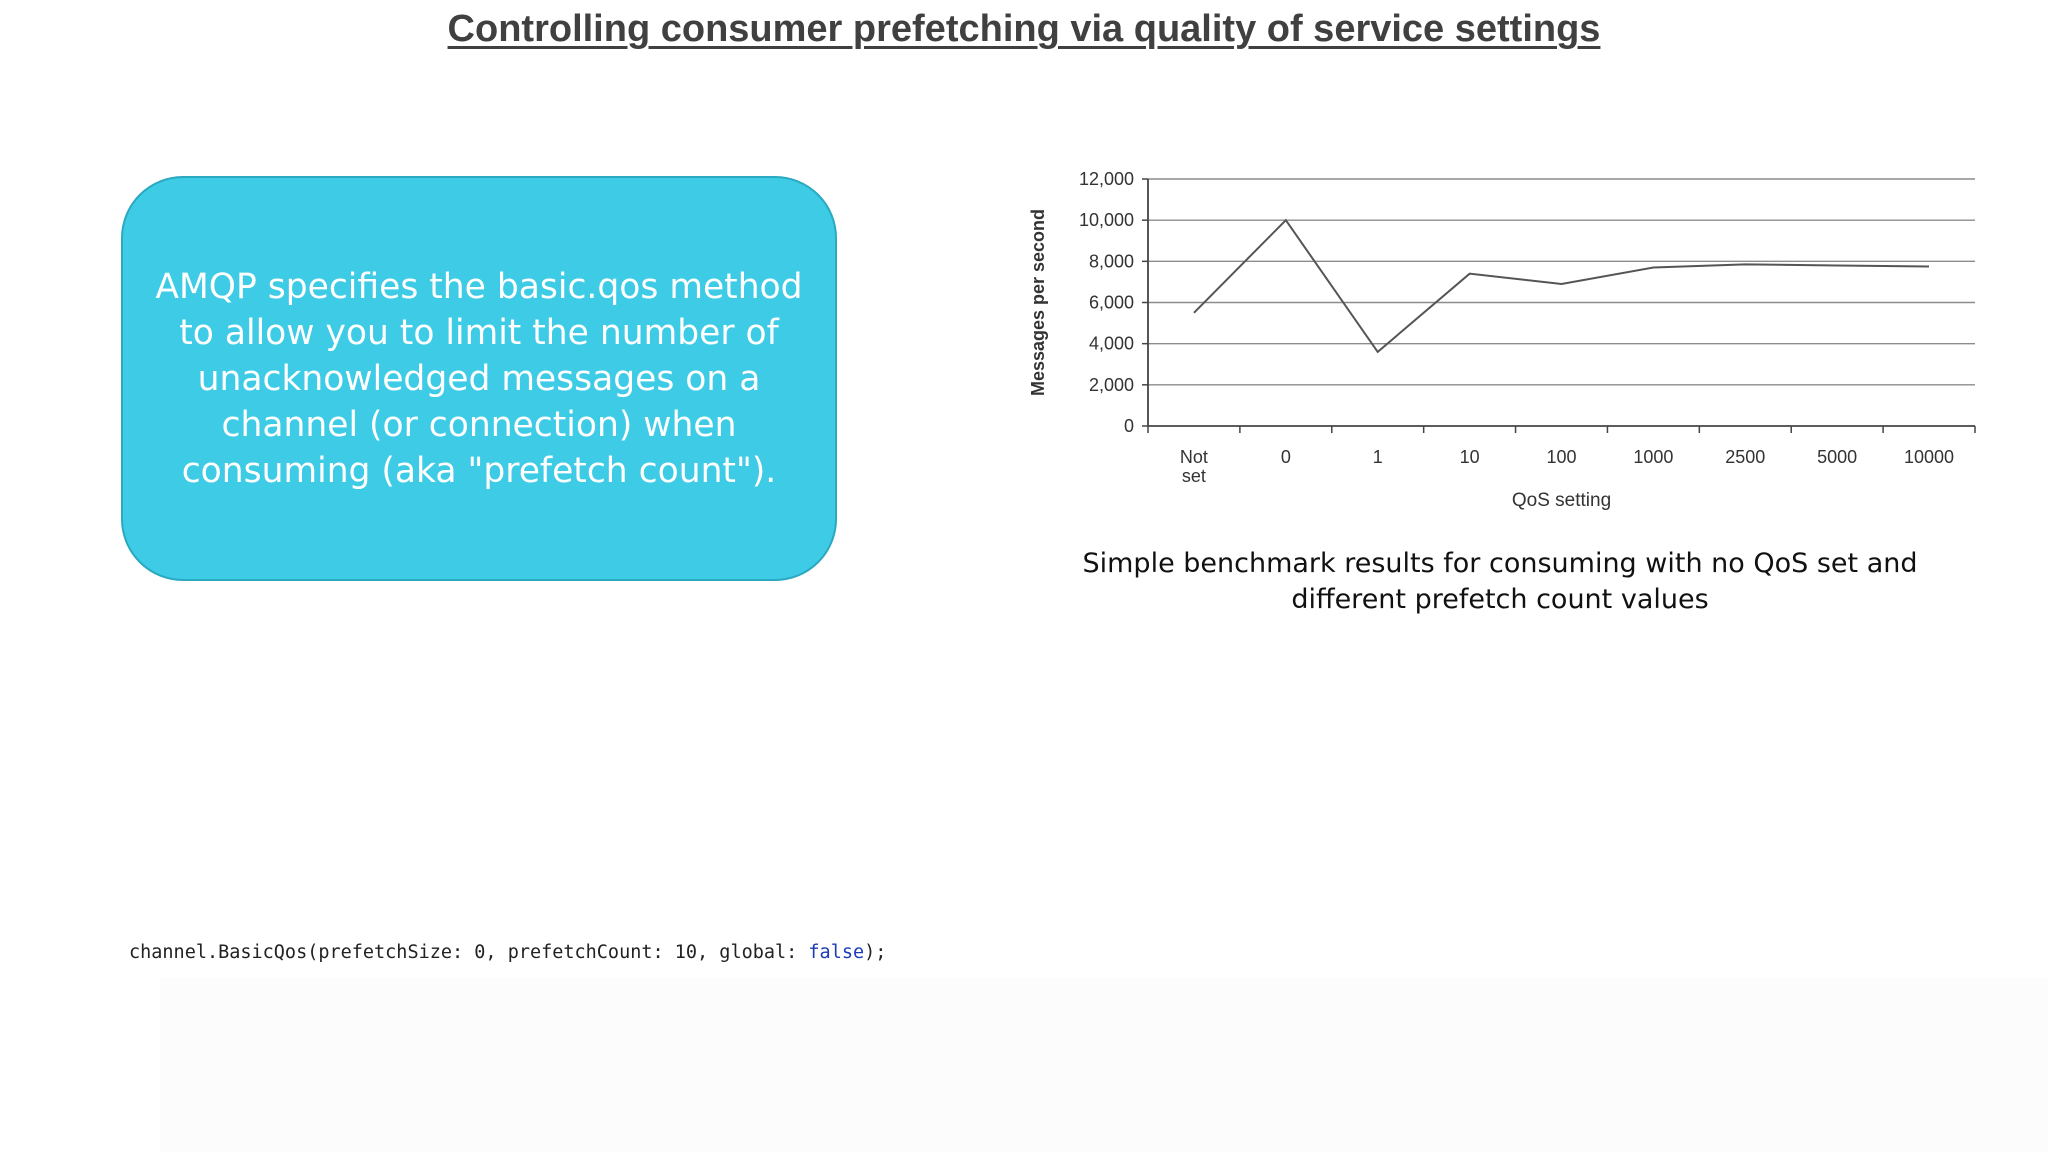  I want to click on x-tick-label: 2500, so click(1745, 457).